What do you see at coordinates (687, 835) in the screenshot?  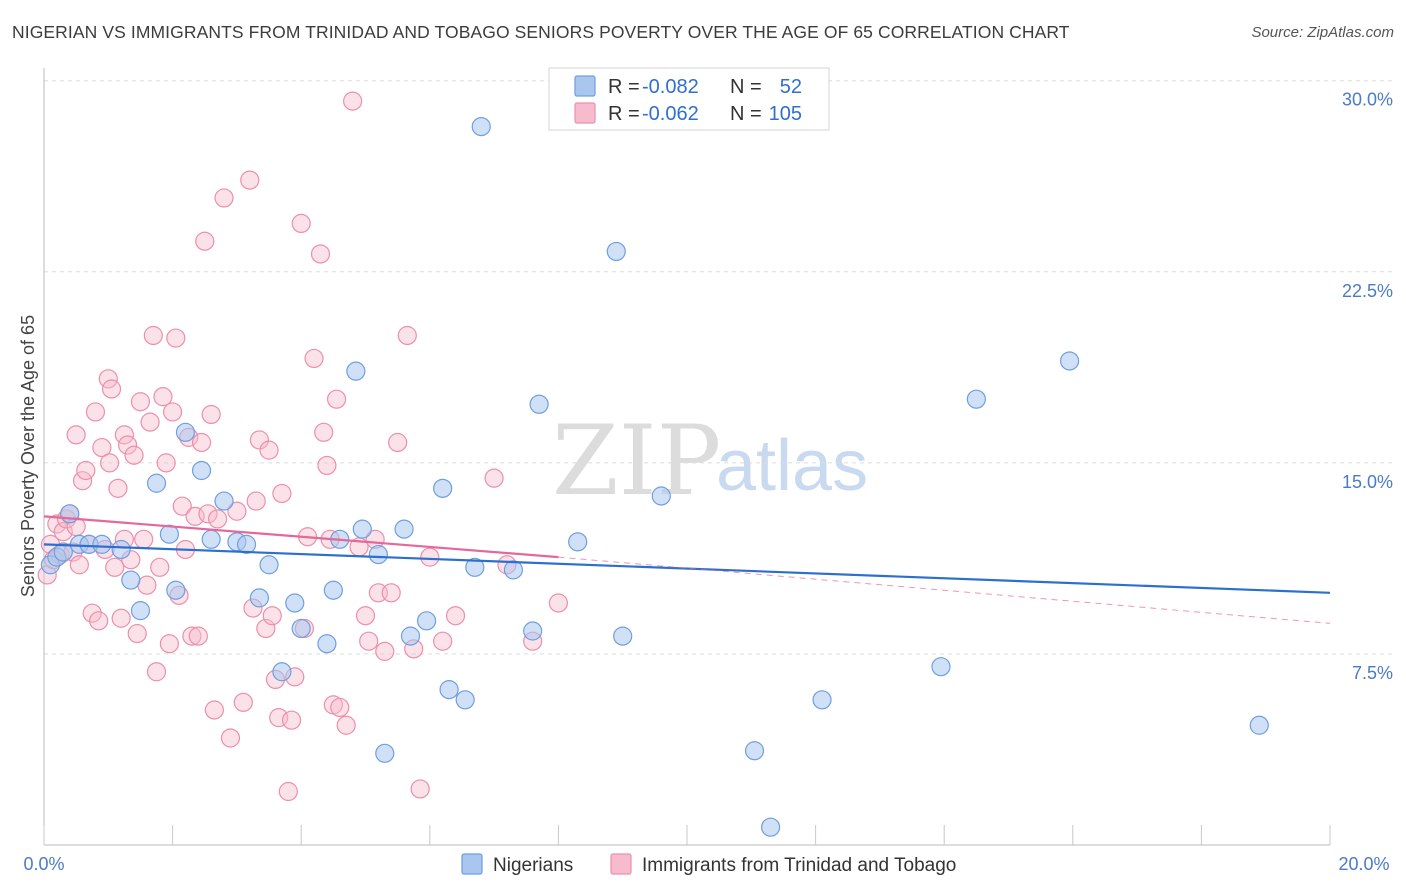 I see `x-ticks` at bounding box center [687, 835].